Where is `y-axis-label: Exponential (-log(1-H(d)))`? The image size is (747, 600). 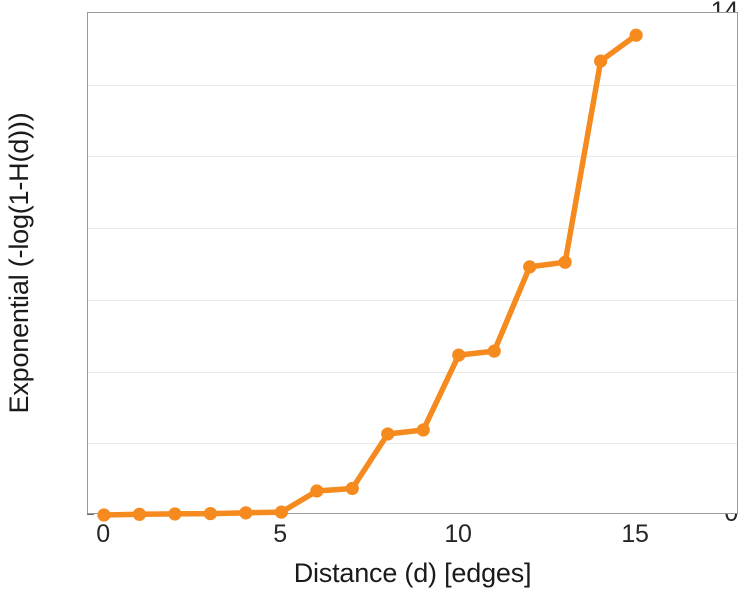
y-axis-label: Exponential (-log(1-H(d))) is located at coordinates (19, 263).